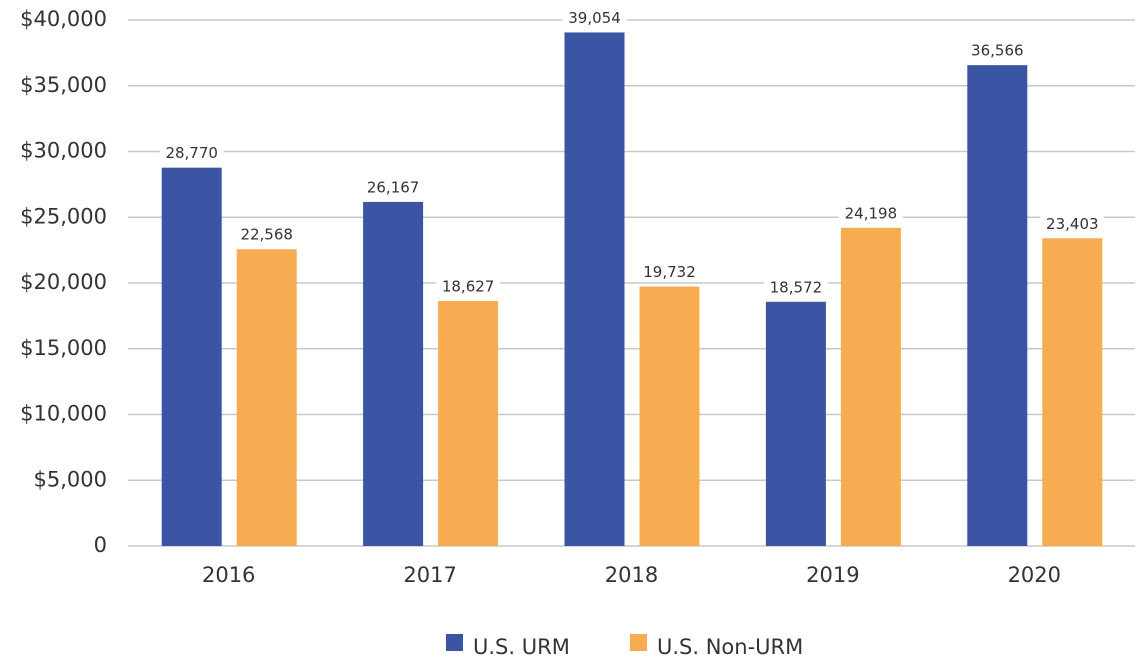  What do you see at coordinates (521, 647) in the screenshot?
I see `legend-label: U.S. URM` at bounding box center [521, 647].